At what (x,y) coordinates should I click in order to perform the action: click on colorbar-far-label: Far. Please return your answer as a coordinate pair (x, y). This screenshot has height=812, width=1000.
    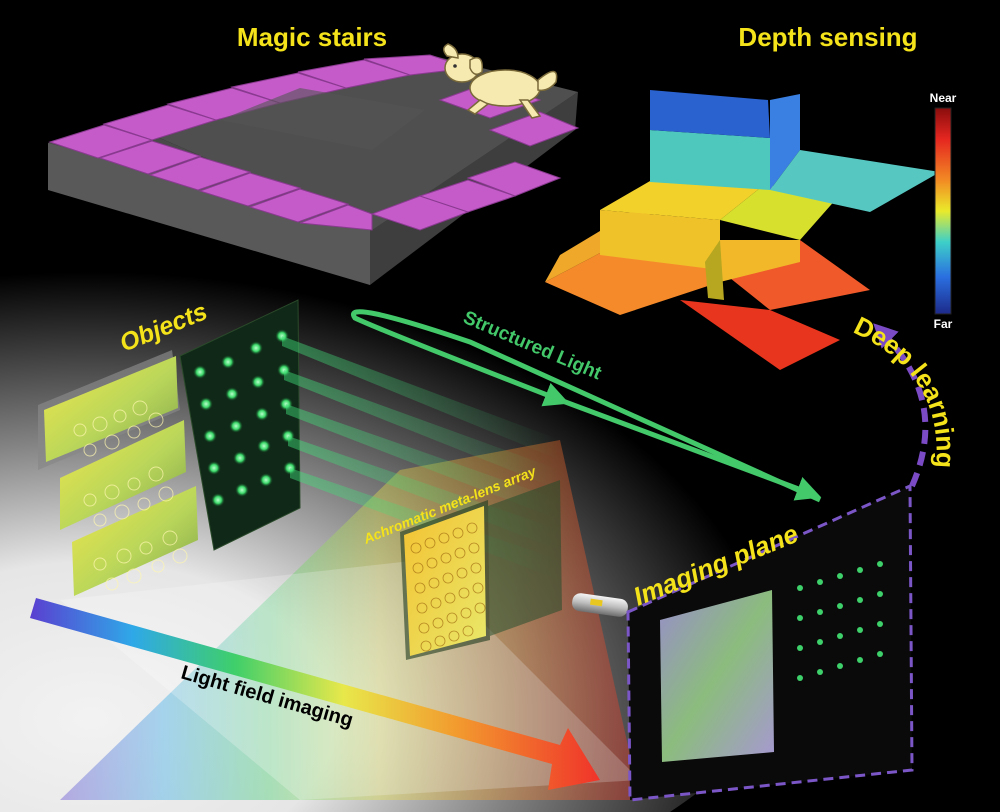
    Looking at the image, I should click on (943, 324).